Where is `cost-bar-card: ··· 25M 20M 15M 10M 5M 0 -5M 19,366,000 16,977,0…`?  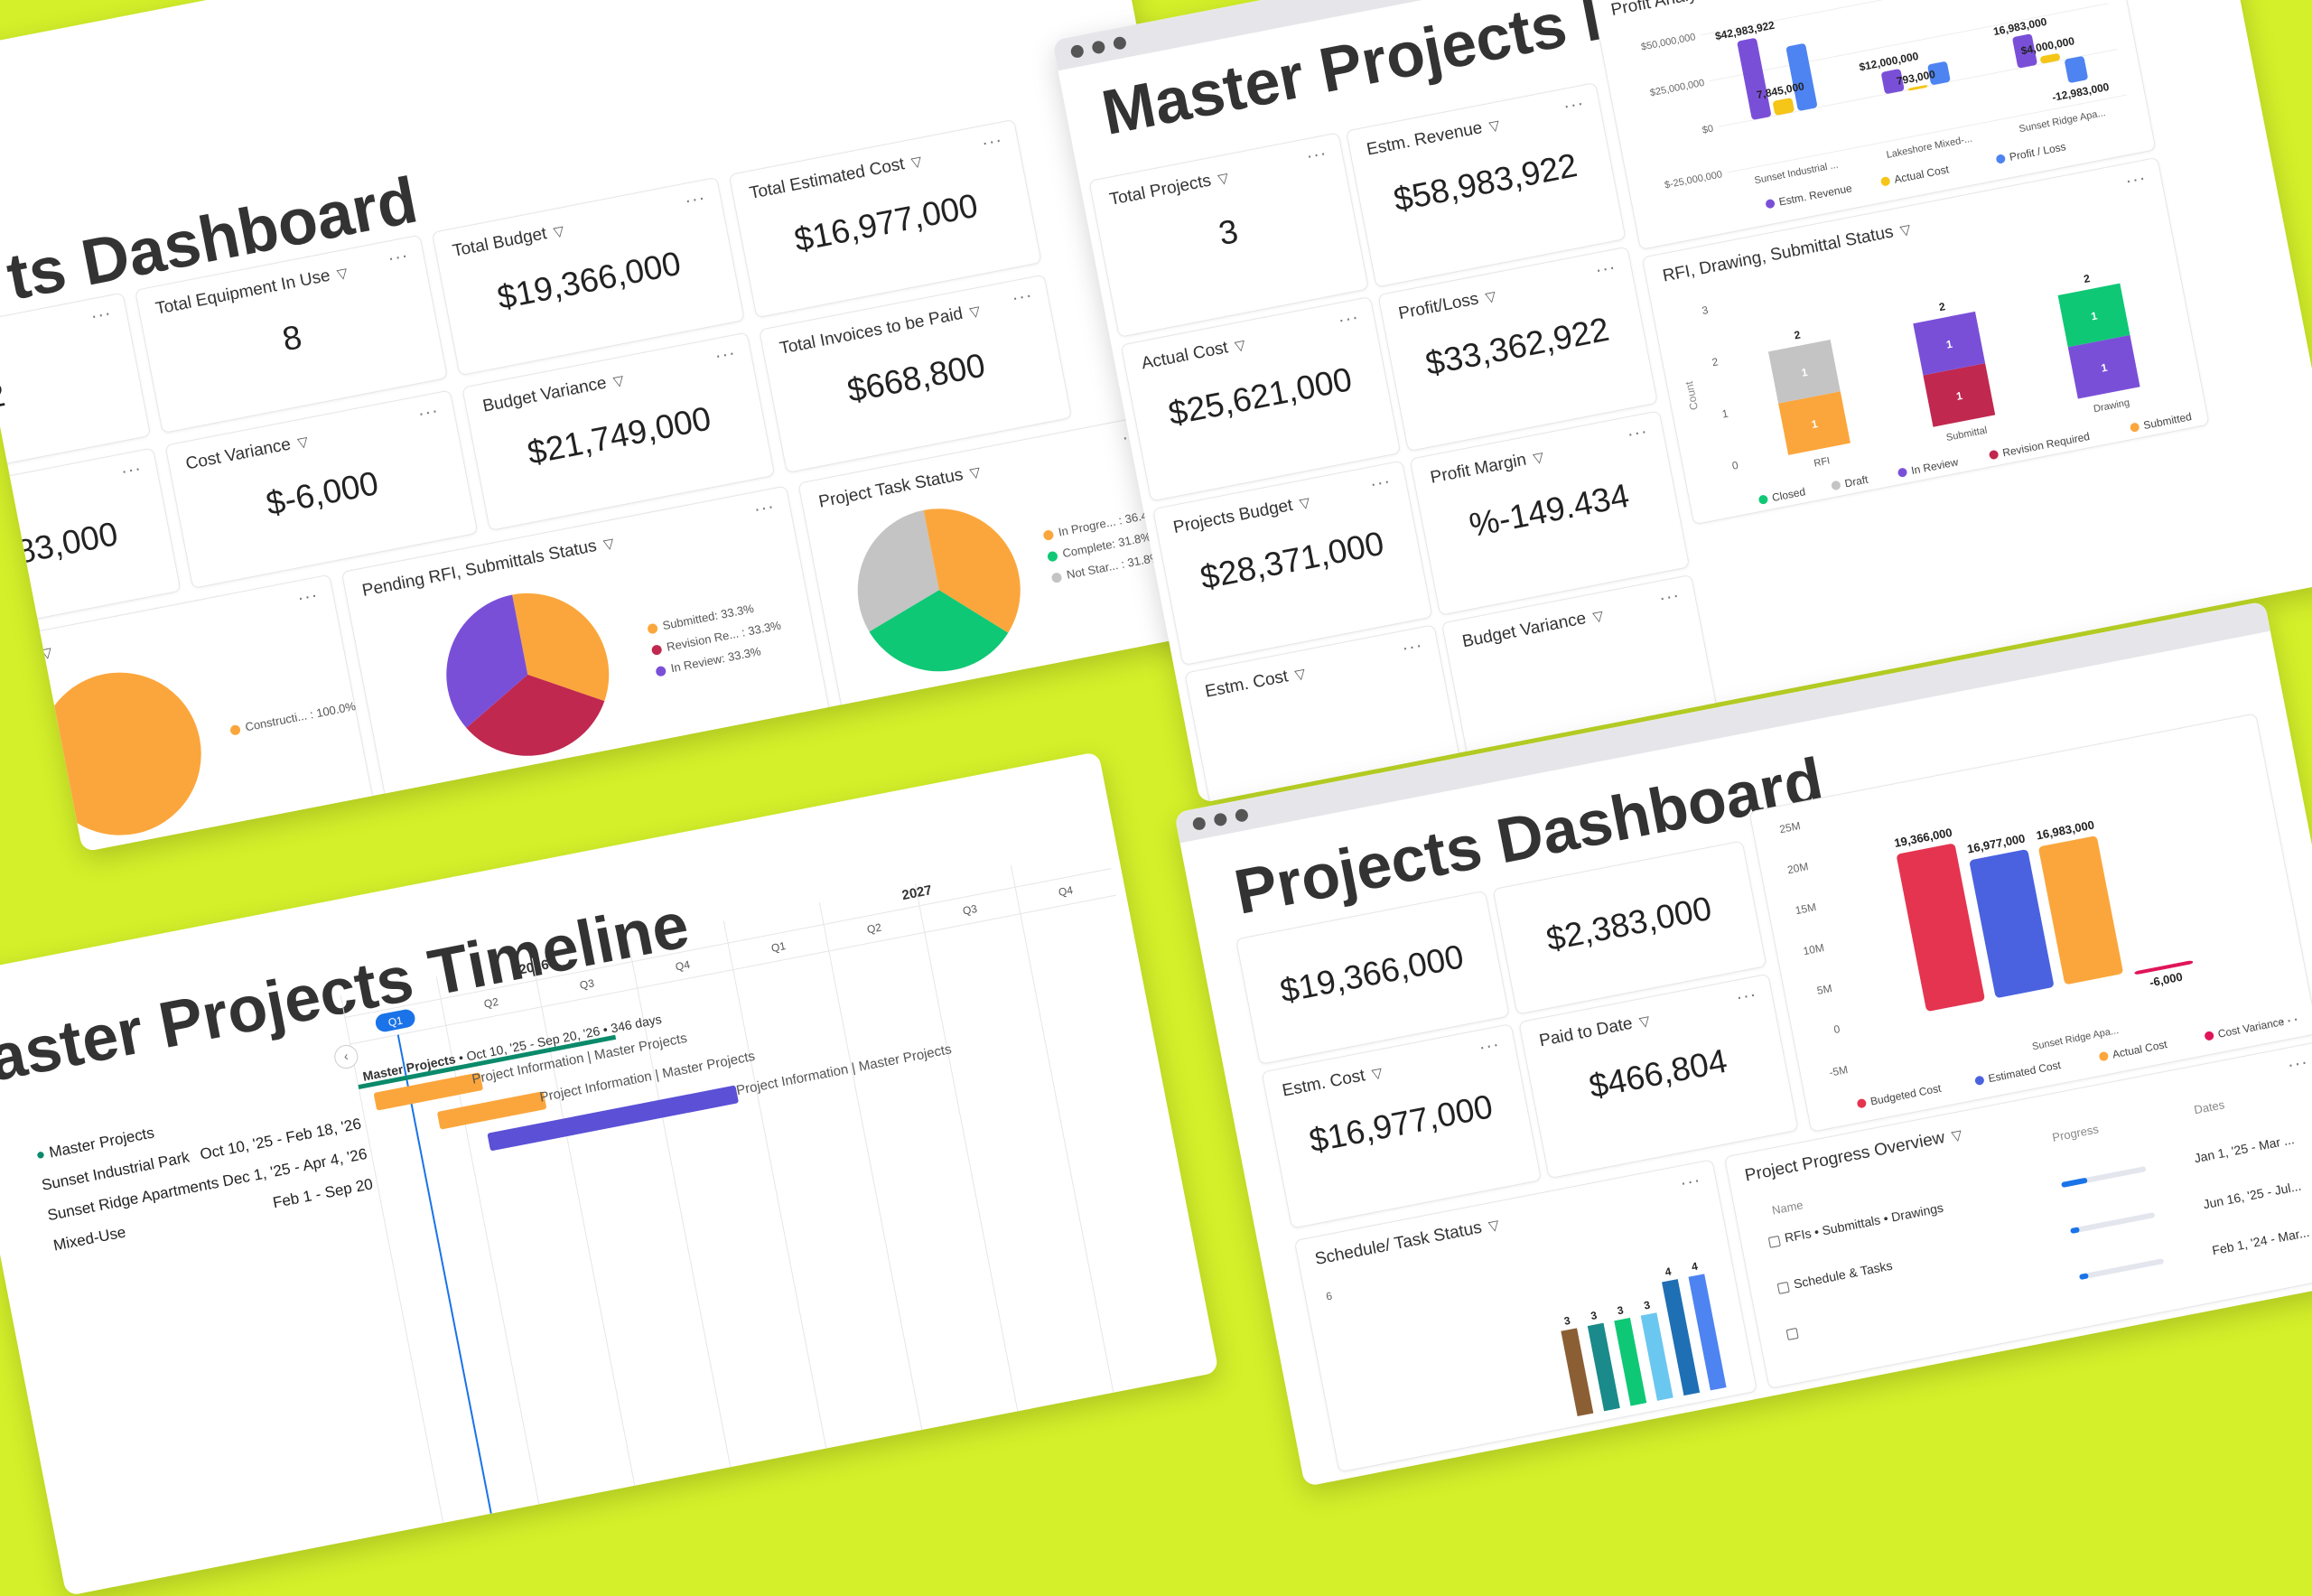
cost-bar-card: ··· 25M 20M 15M 10M 5M 0 -5M 19,366,000 16,977,0… is located at coordinates (2030, 923).